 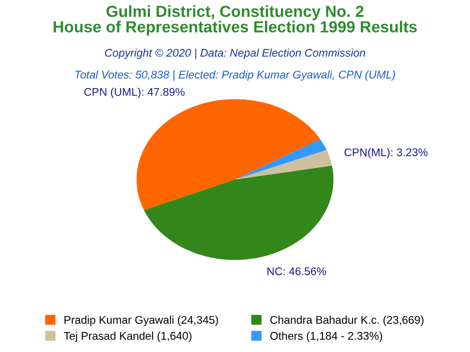 I want to click on data-label: CPN(ML): 3.23%, so click(x=386, y=153).